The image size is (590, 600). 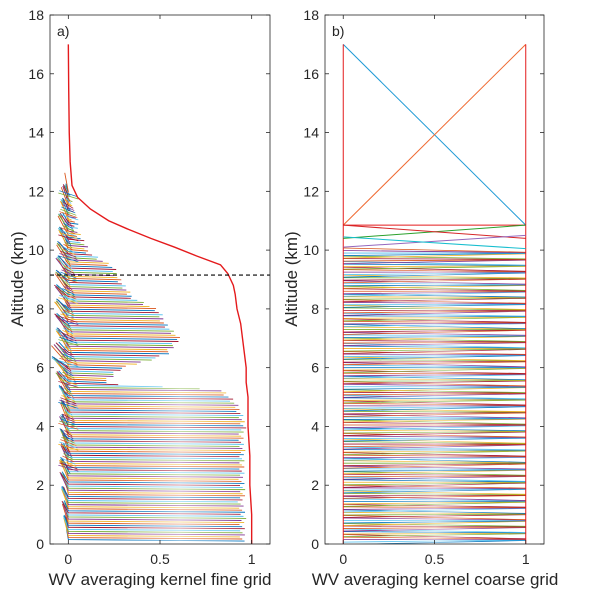 I want to click on kernel-series-line, so click(x=434, y=241).